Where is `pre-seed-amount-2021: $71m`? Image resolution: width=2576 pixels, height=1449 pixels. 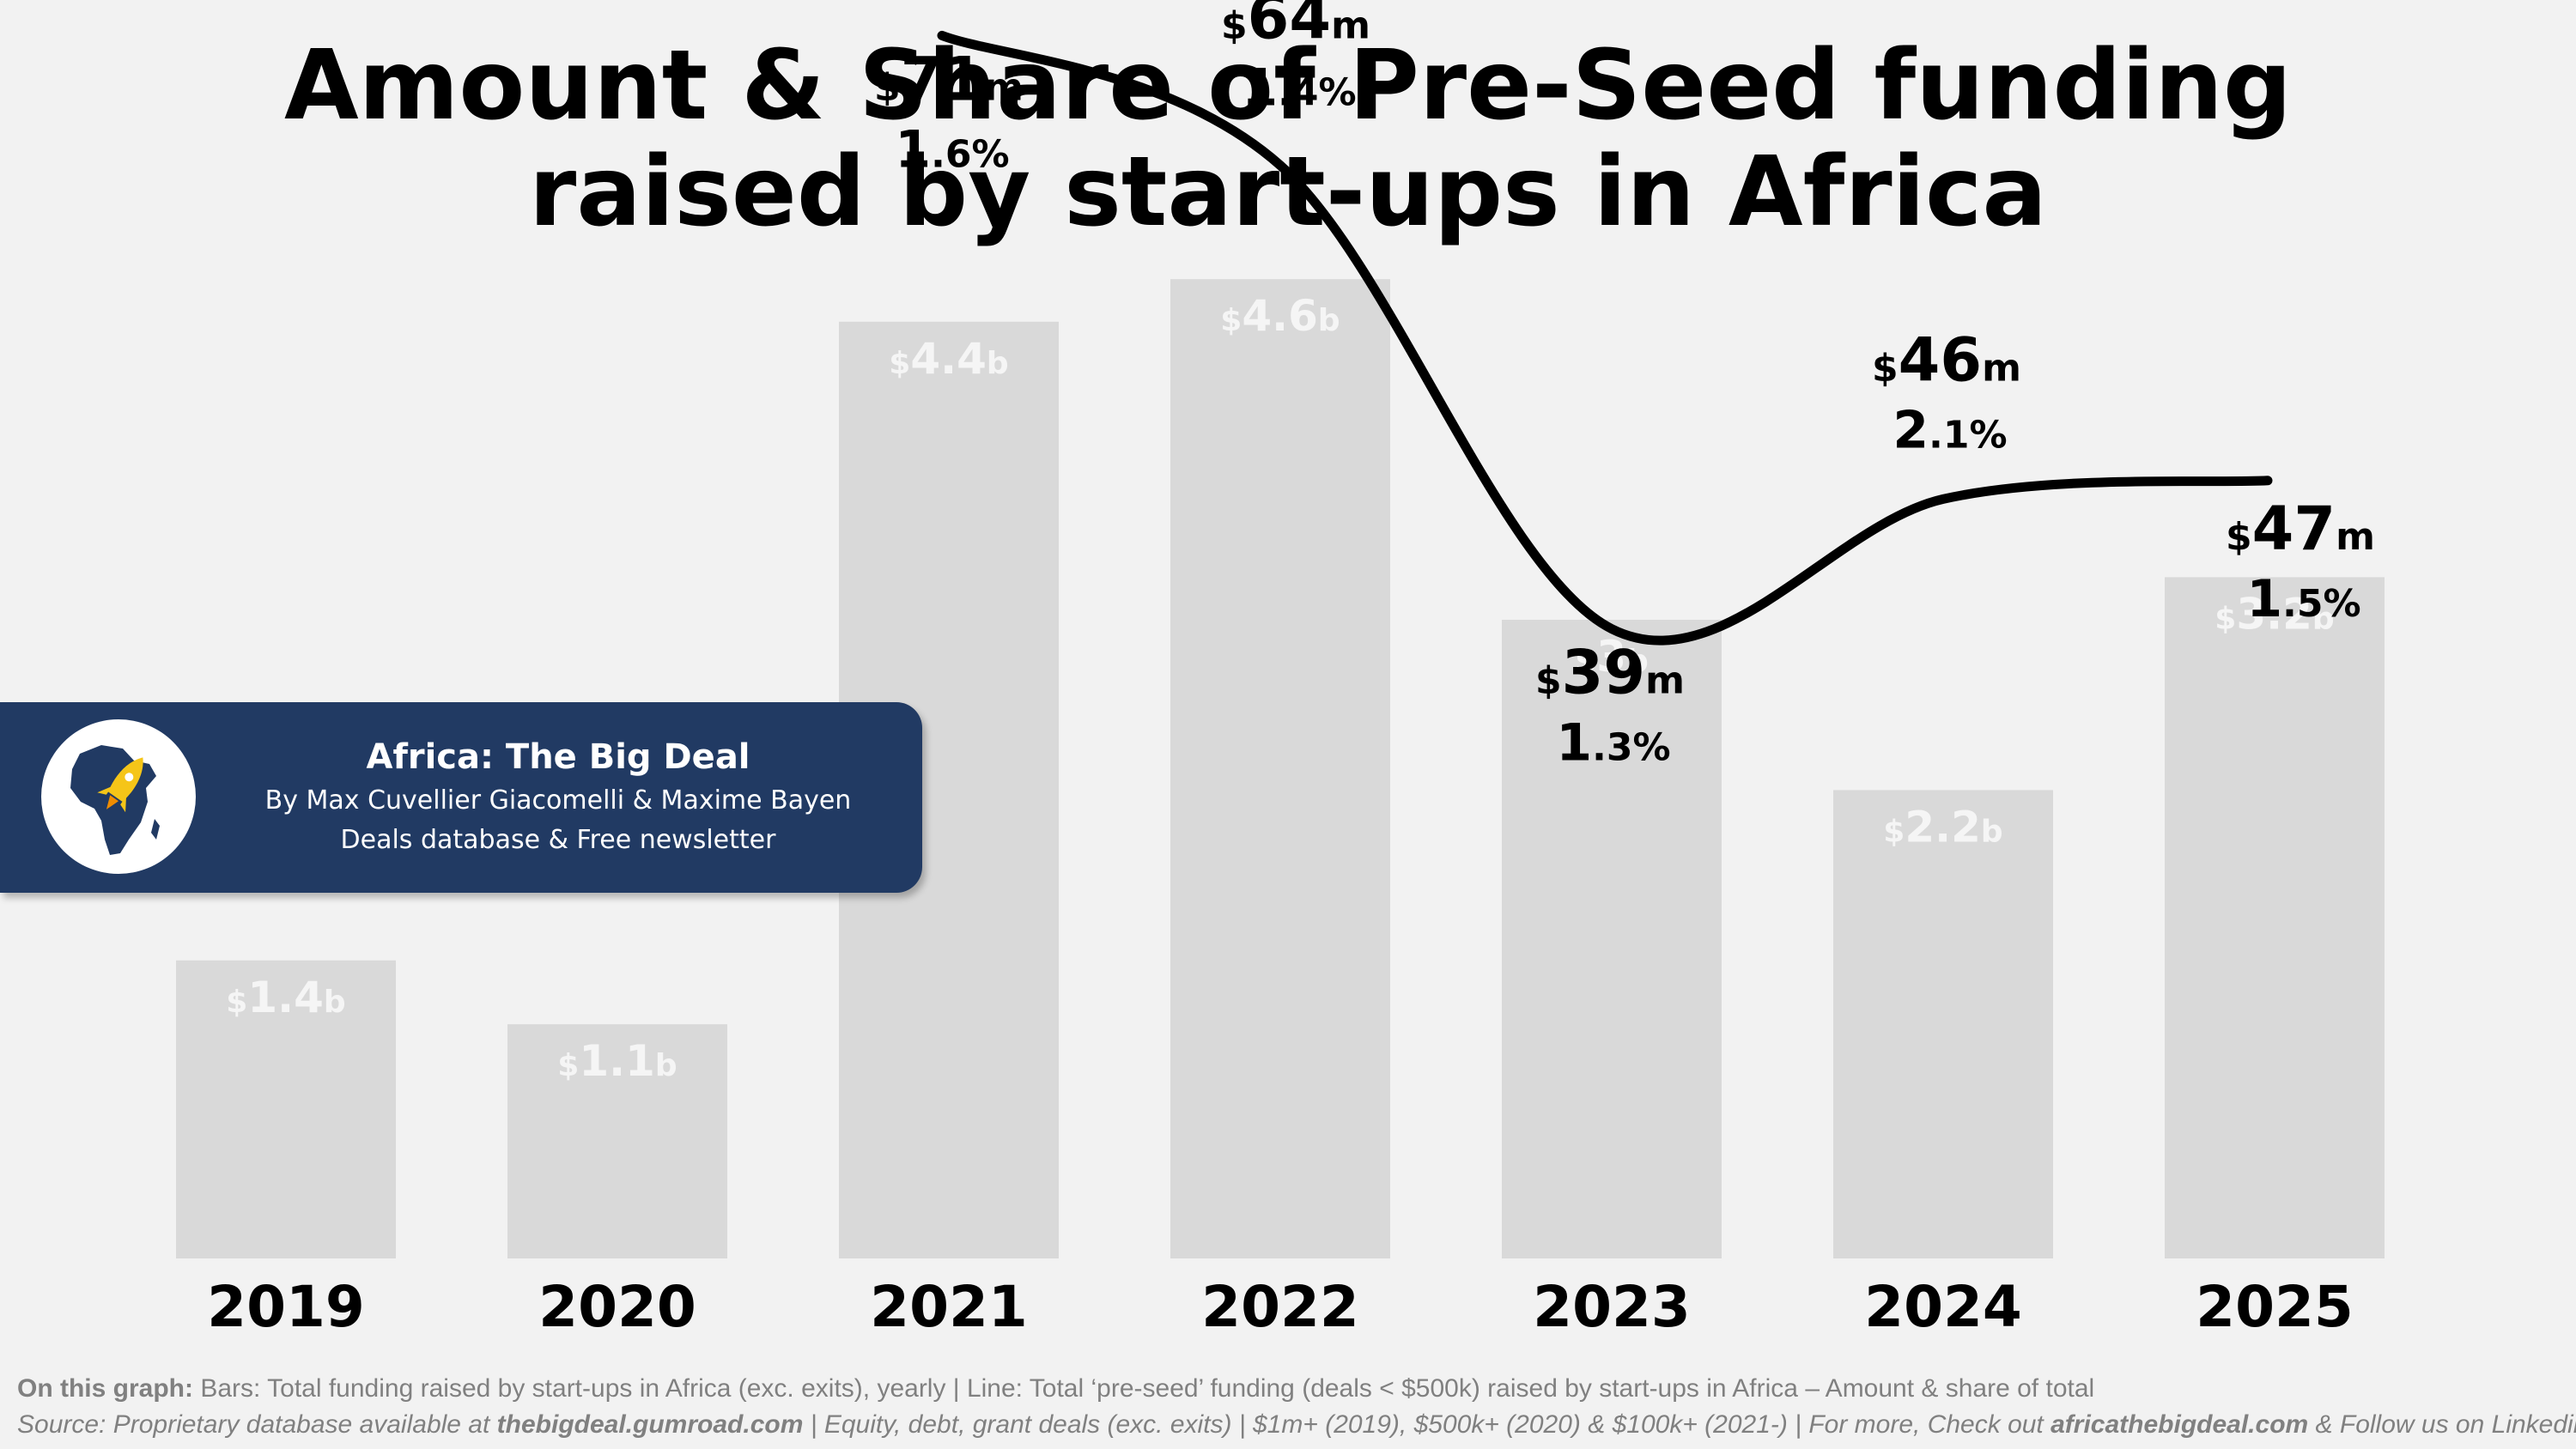
pre-seed-amount-2021: $71m is located at coordinates (949, 79).